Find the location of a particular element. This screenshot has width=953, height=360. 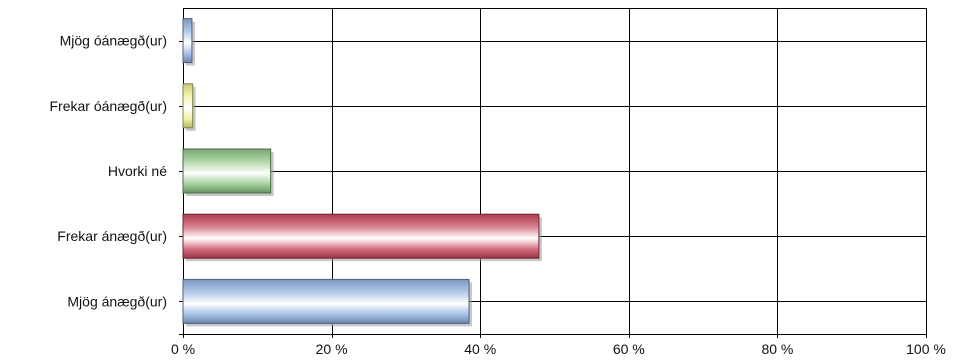

x-axis-tick-labels: 0 % 20 % 40 % 60 % 80 % 100 % is located at coordinates (558, 349).